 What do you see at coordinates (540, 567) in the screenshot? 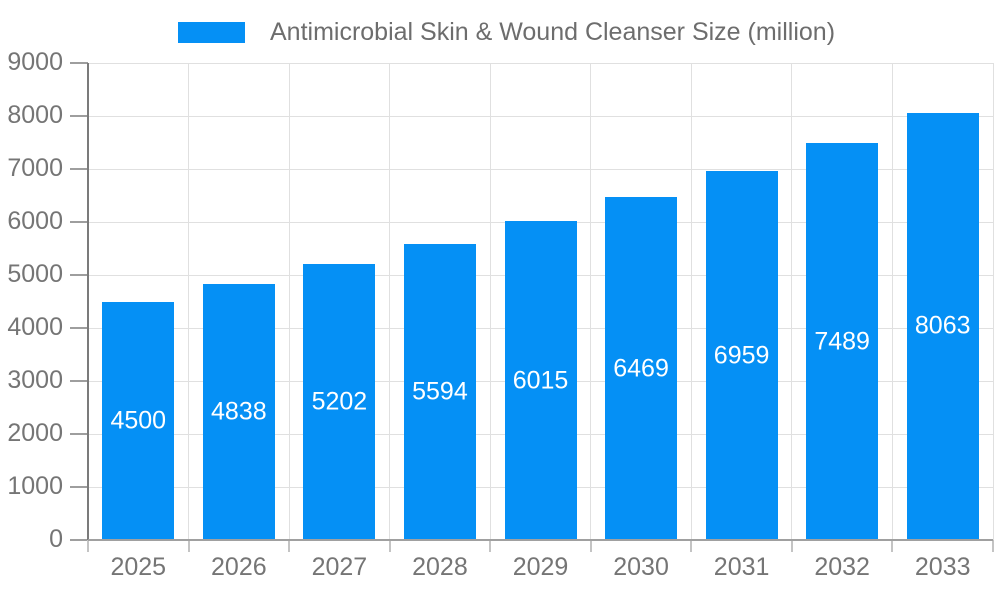
I see `x-tick-label: 2029` at bounding box center [540, 567].